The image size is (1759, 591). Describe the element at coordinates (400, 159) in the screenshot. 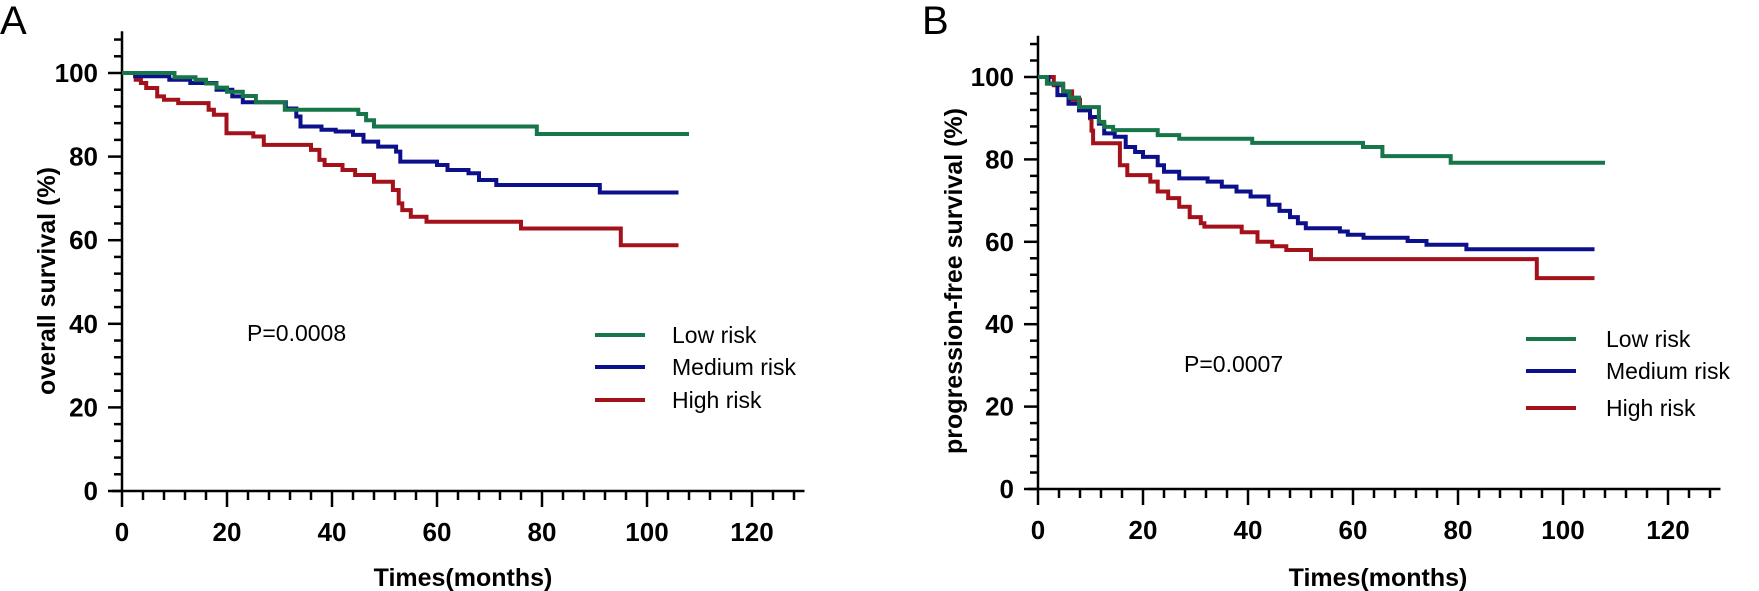

I see `survival-curve-high-risk` at that location.